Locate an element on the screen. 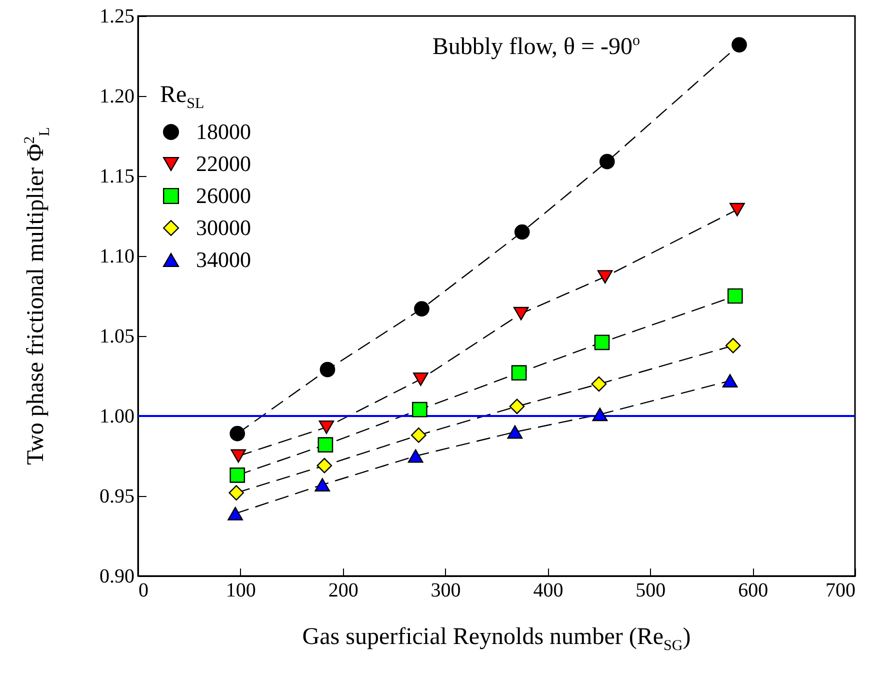  x-tick-label: 400 is located at coordinates (548, 591).